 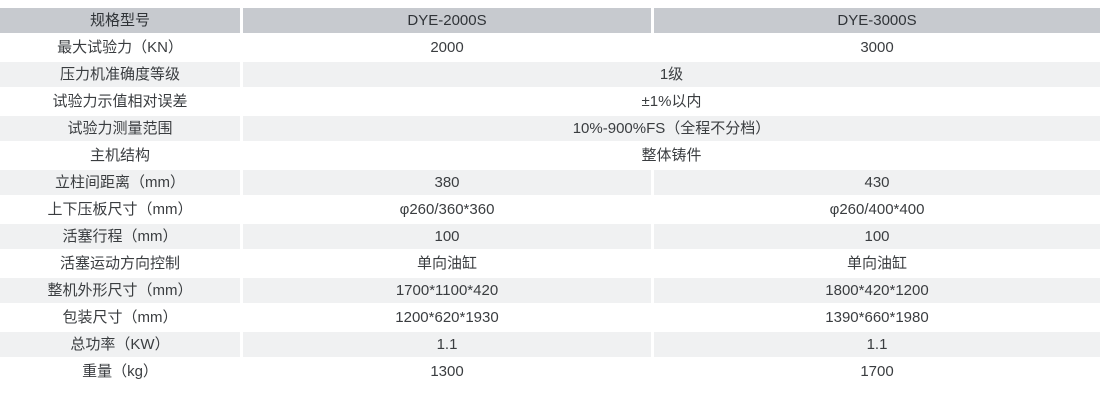 What do you see at coordinates (877, 47) in the screenshot?
I see `value-cell: 3000` at bounding box center [877, 47].